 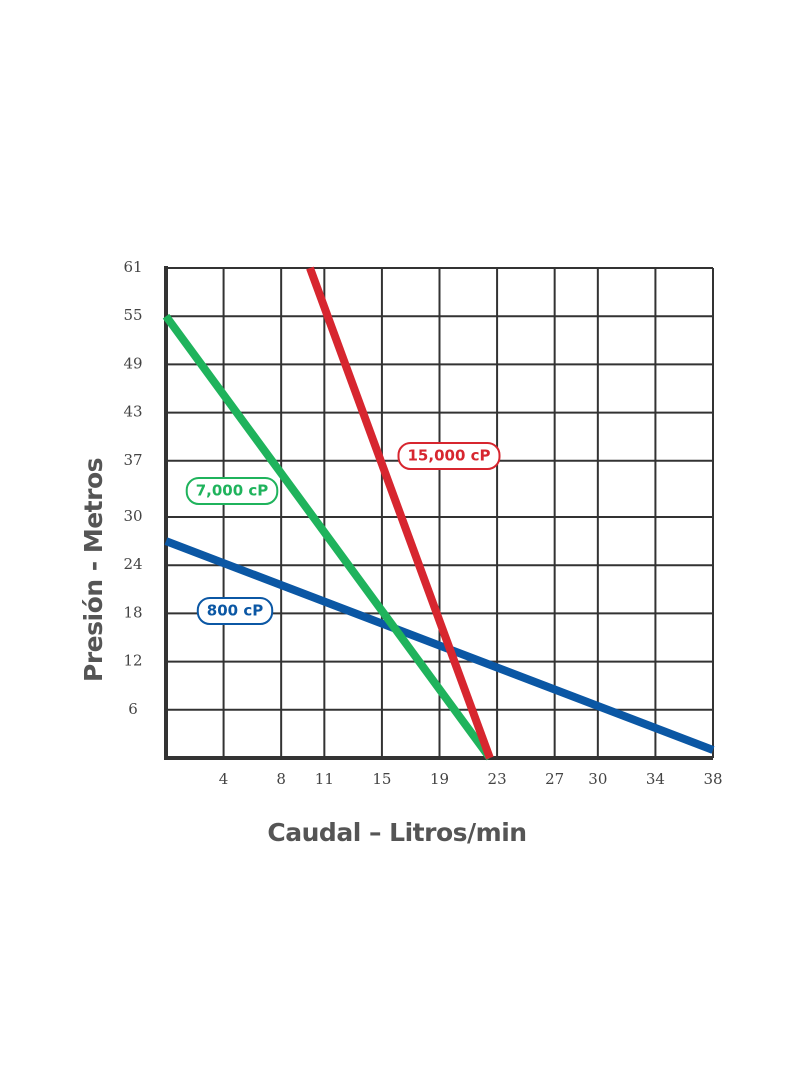 I want to click on x-tick-label: 38, so click(x=712, y=779).